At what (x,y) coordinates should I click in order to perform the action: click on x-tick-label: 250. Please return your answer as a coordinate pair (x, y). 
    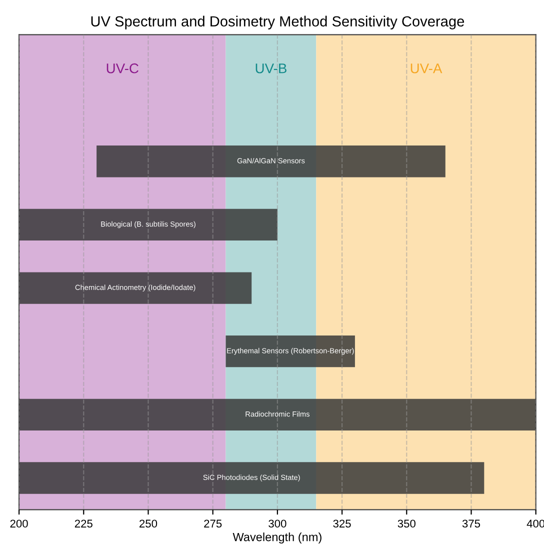
    Looking at the image, I should click on (149, 524).